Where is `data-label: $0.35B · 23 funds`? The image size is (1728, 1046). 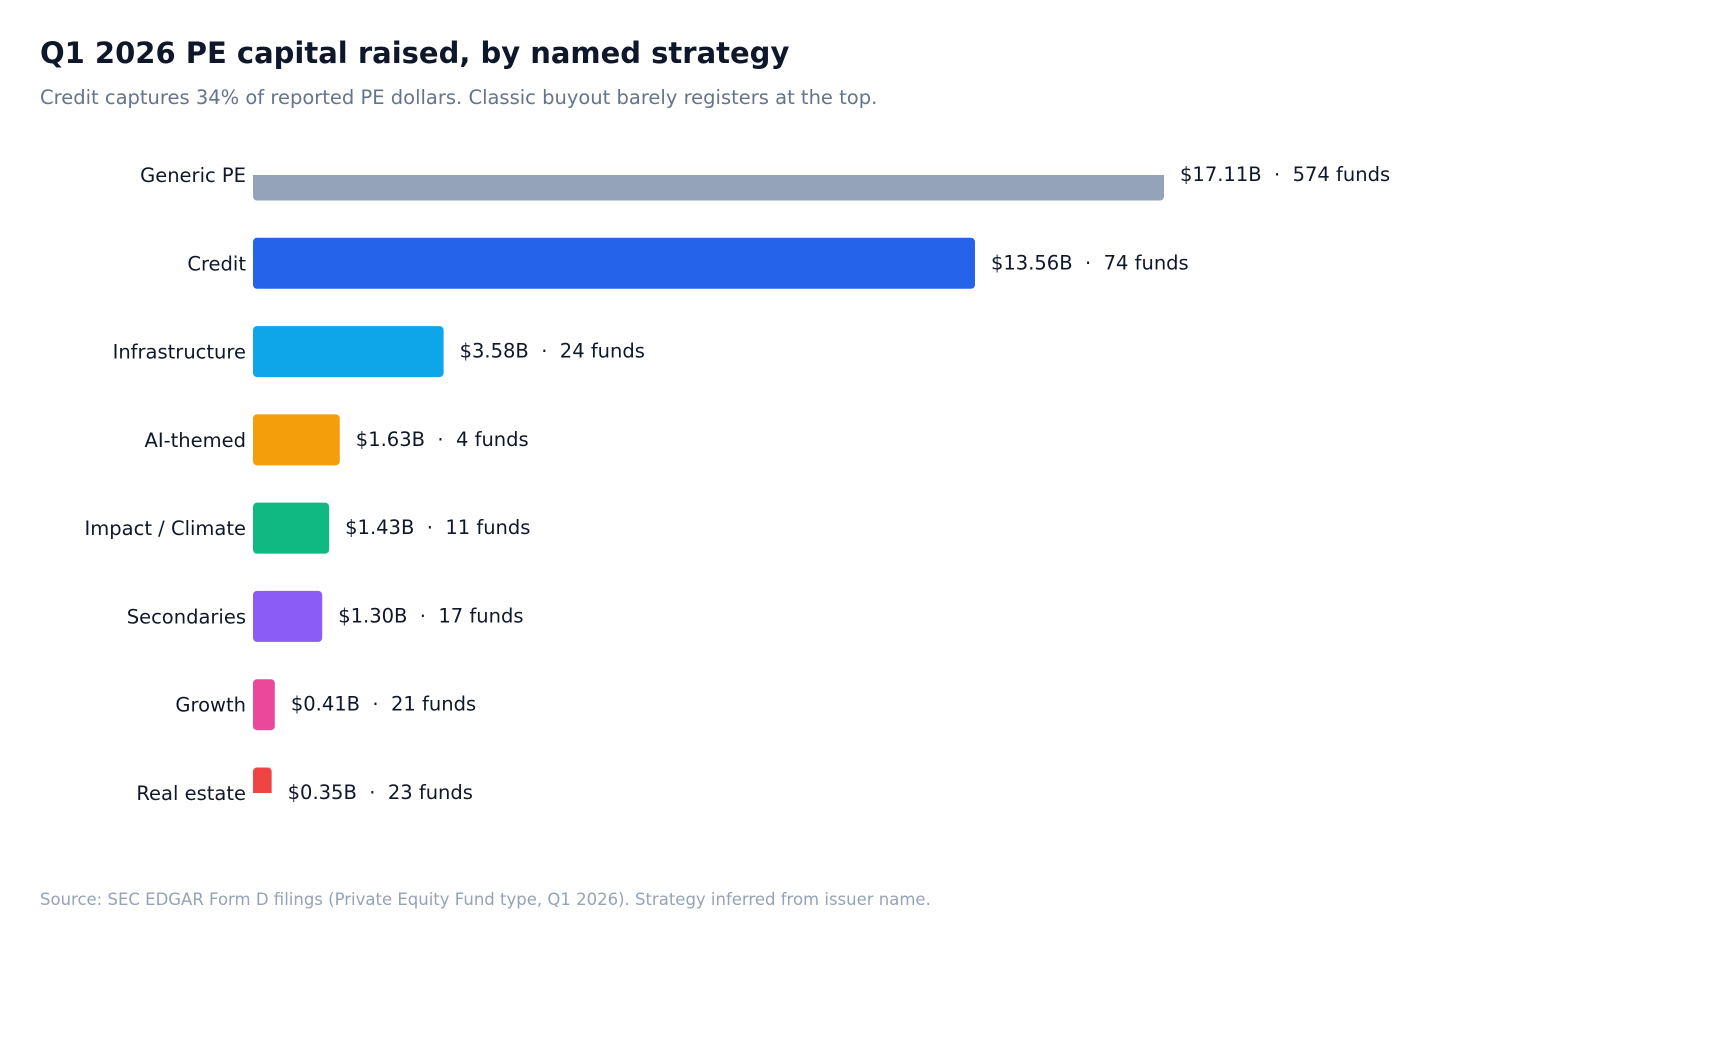 data-label: $0.35B · 23 funds is located at coordinates (380, 792).